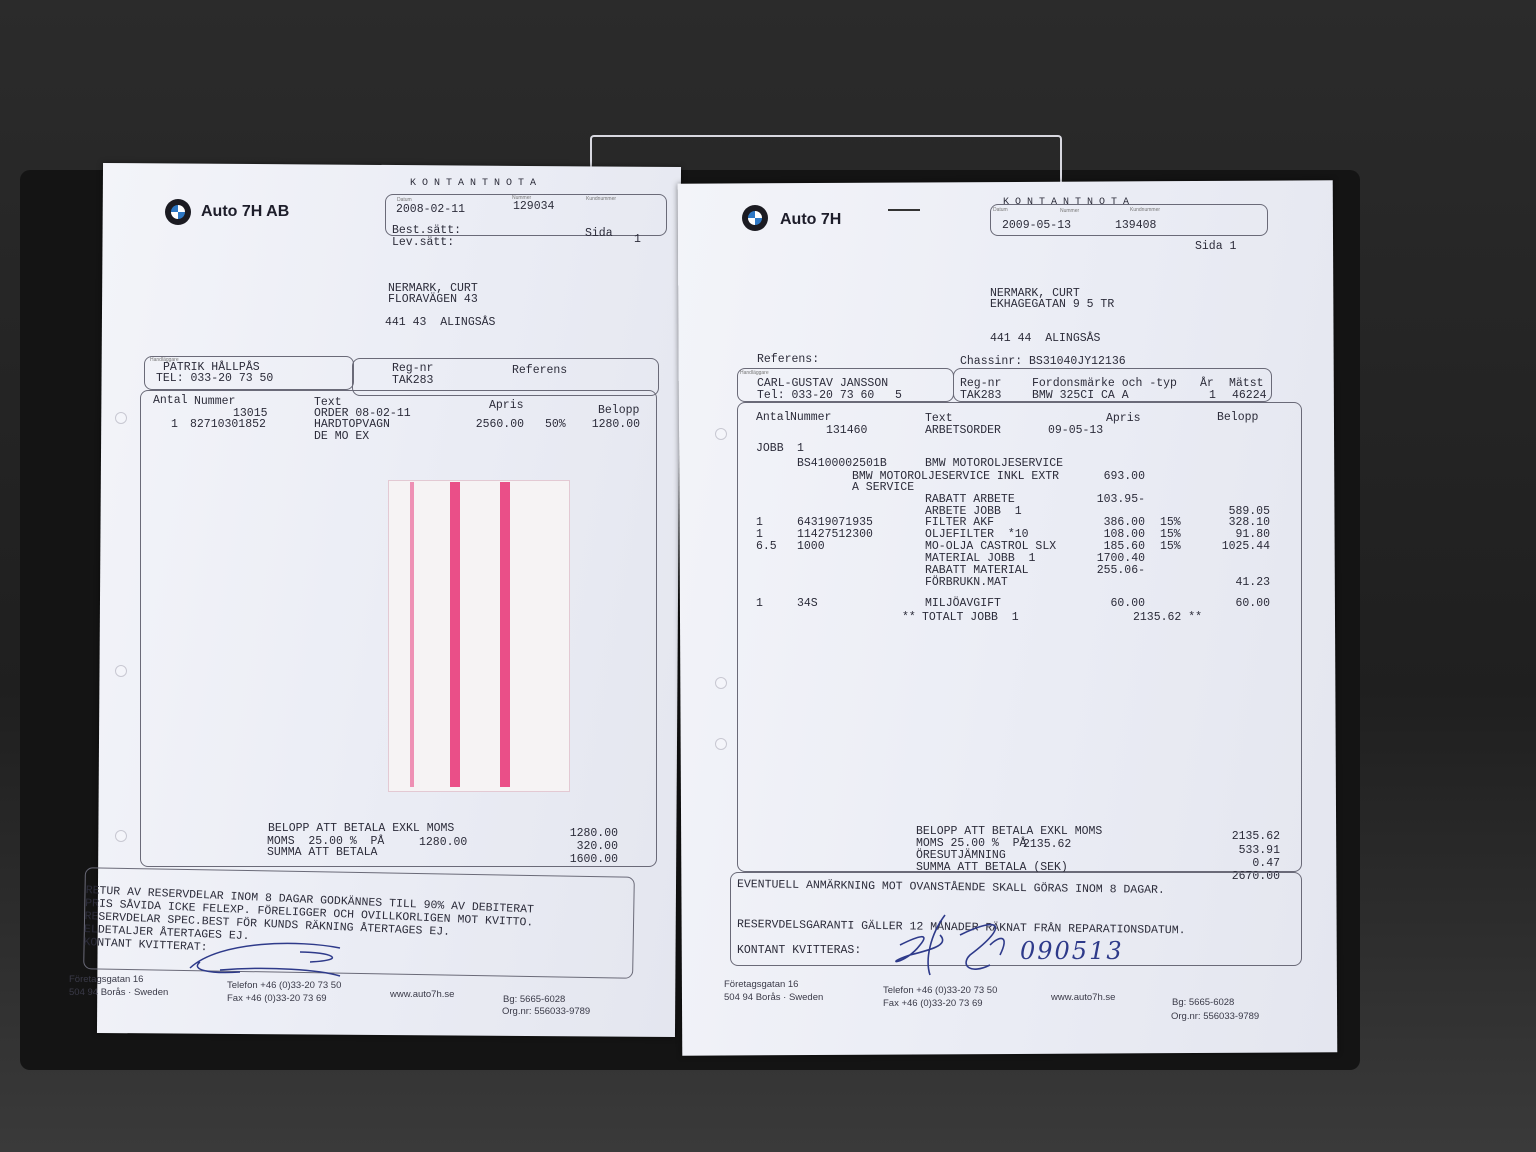 The width and height of the screenshot is (1536, 1152). Describe the element at coordinates (1203, 1002) in the screenshot. I see `footer-bg: Bg: 5665-6028` at that location.